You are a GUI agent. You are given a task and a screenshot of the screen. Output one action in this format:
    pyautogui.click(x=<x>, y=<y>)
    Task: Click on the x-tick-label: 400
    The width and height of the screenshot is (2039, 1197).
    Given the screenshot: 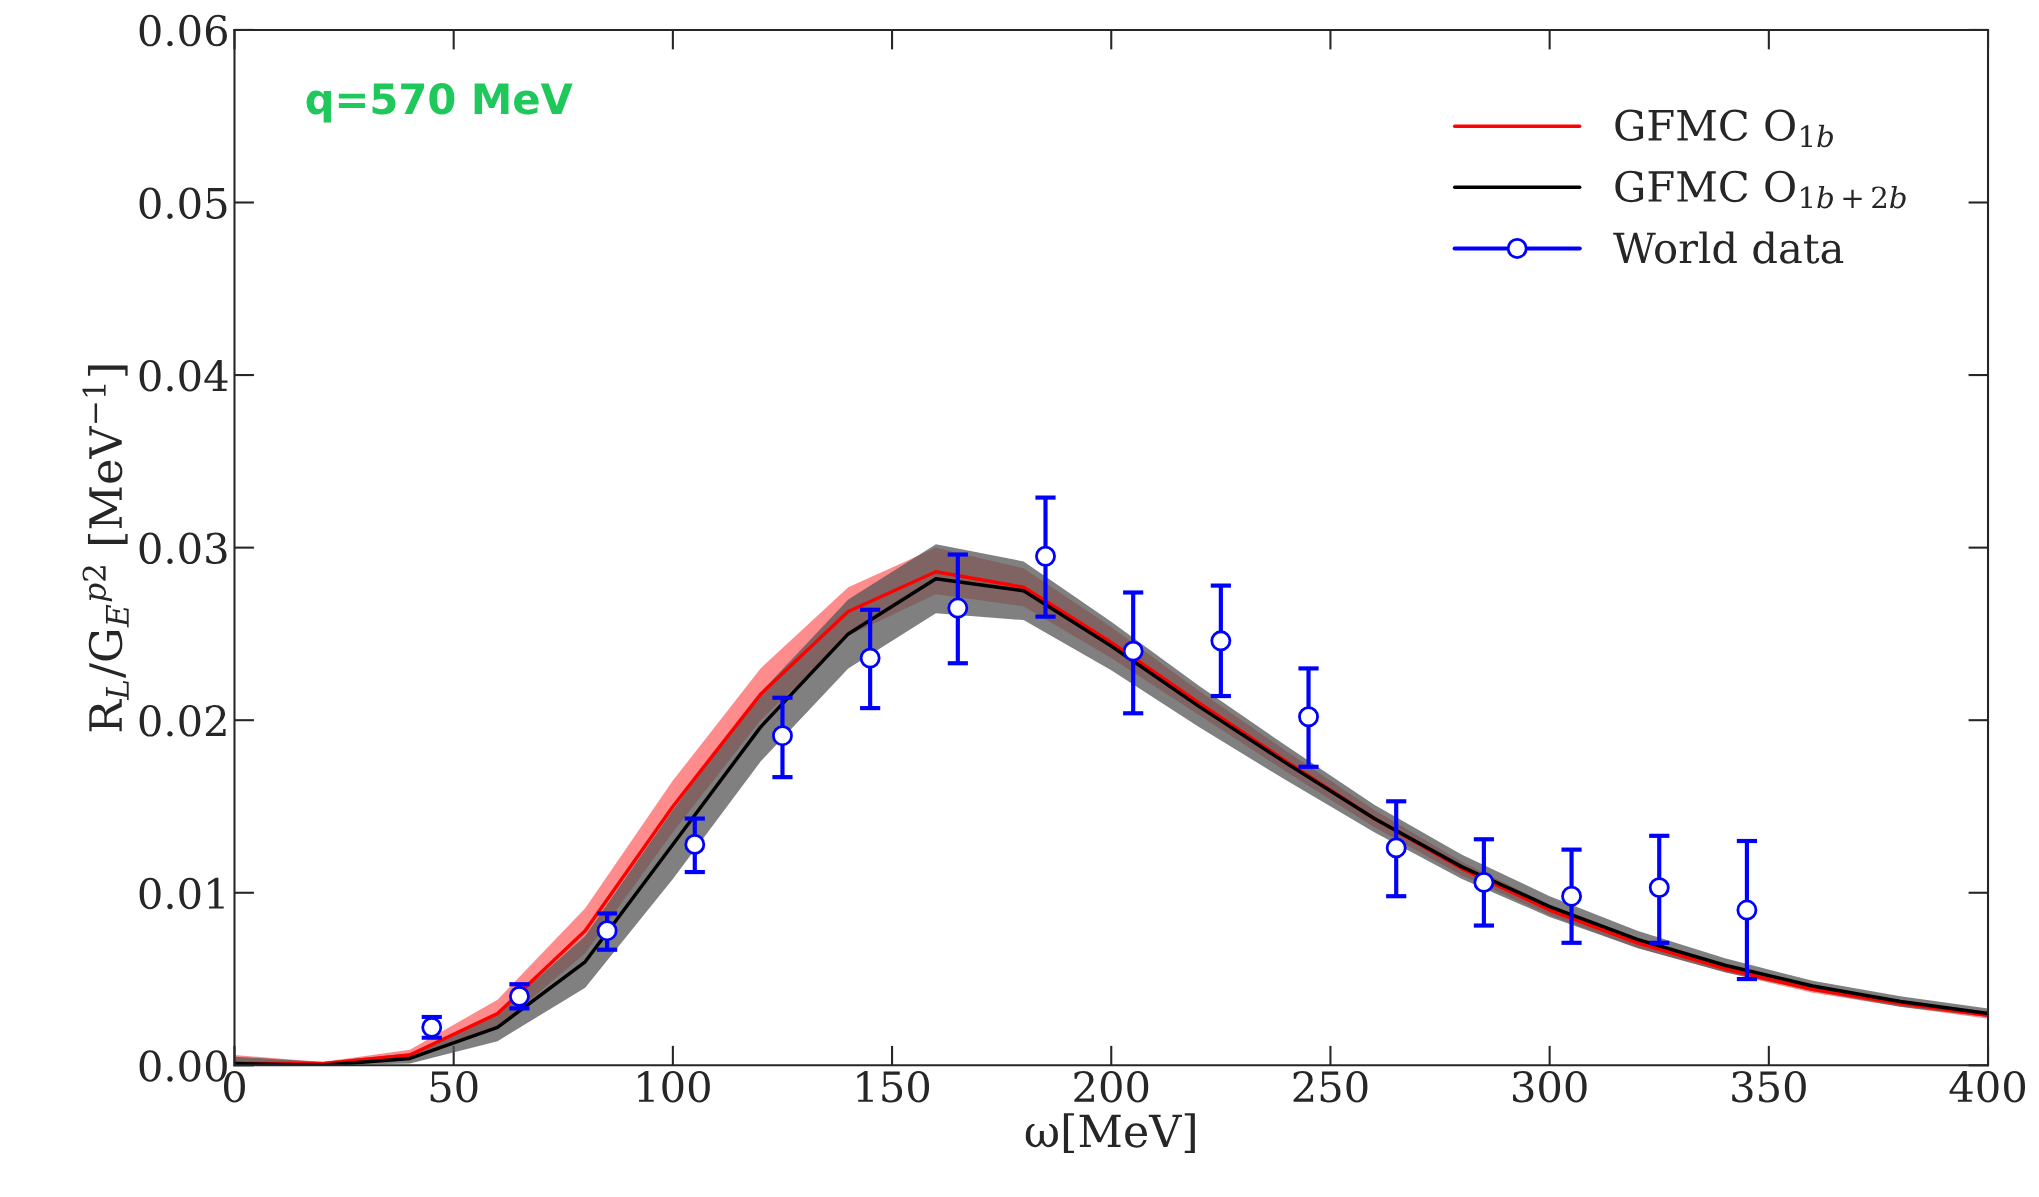 What is the action you would take?
    pyautogui.click(x=1987, y=1086)
    